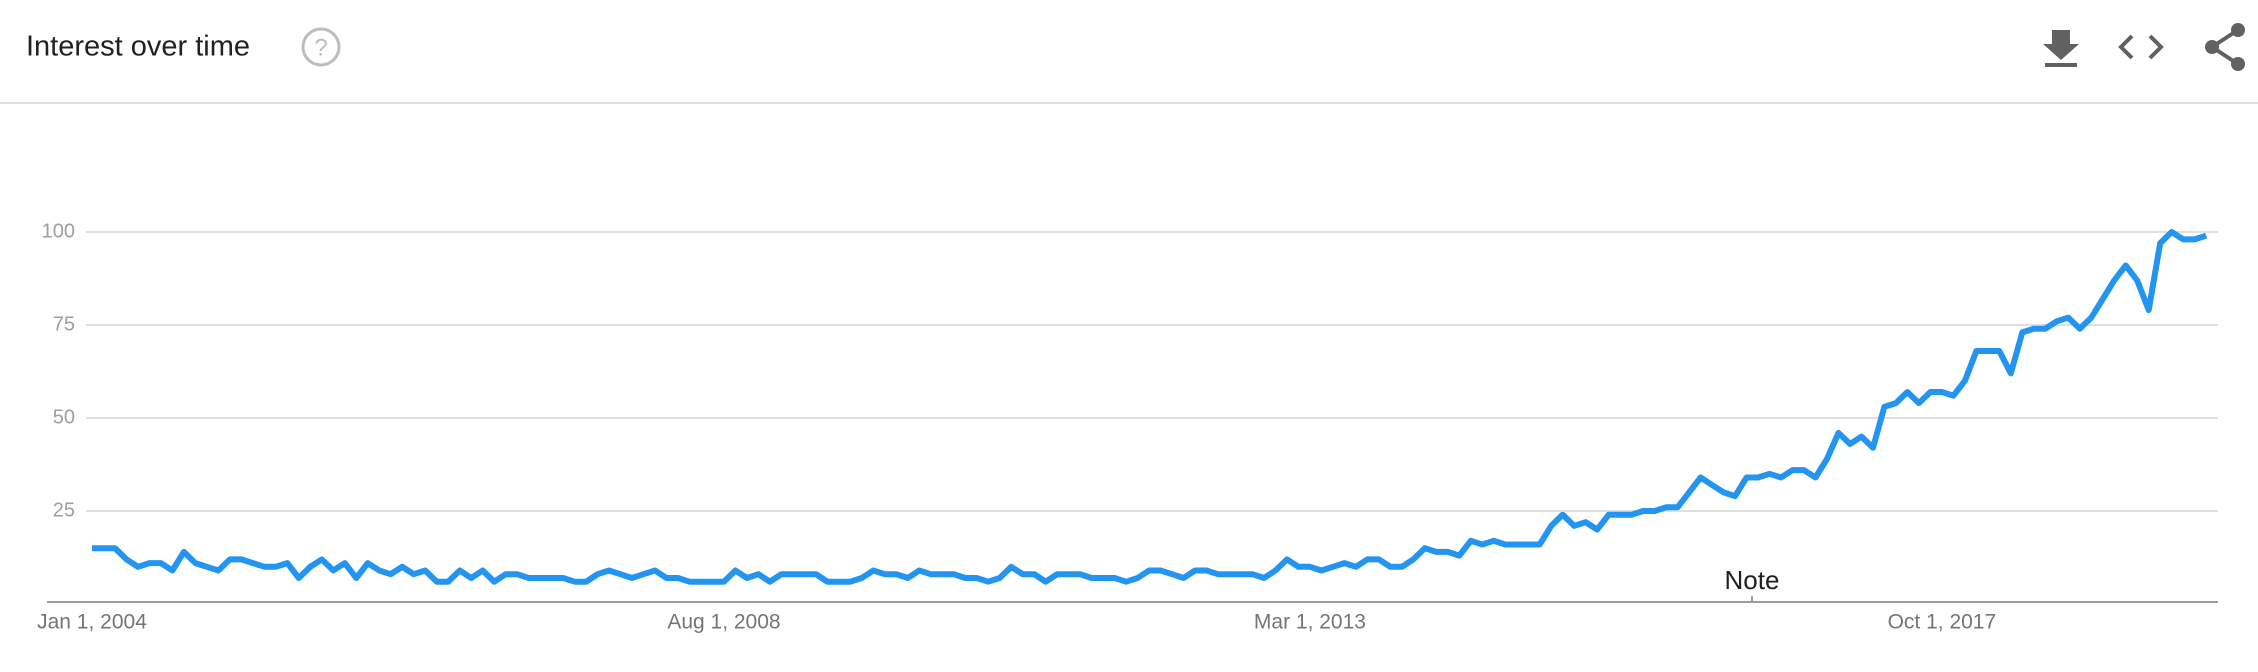 This screenshot has height=672, width=2258. I want to click on annotation: Note, so click(1752, 580).